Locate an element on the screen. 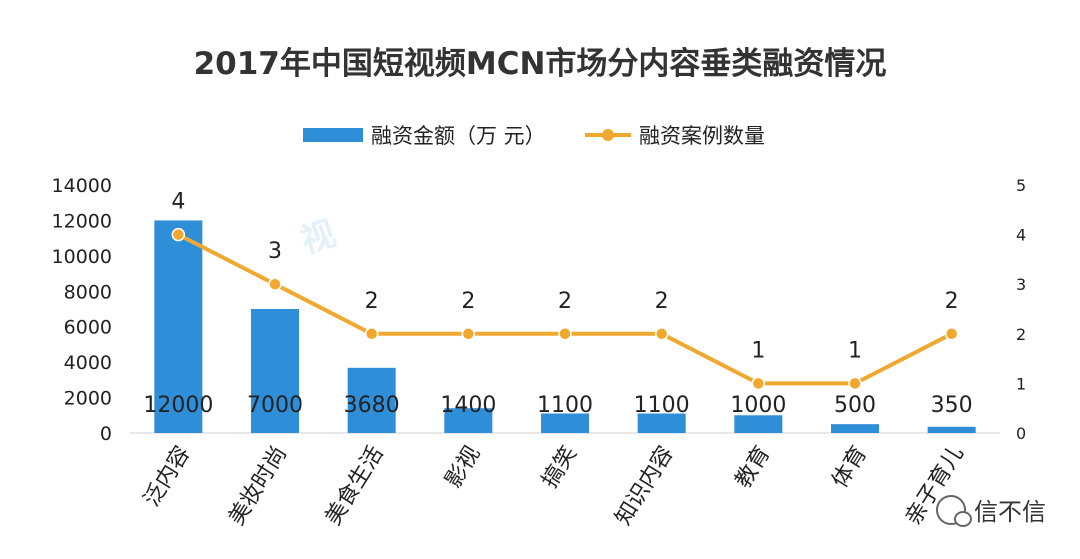  count-label: 3 is located at coordinates (275, 251).